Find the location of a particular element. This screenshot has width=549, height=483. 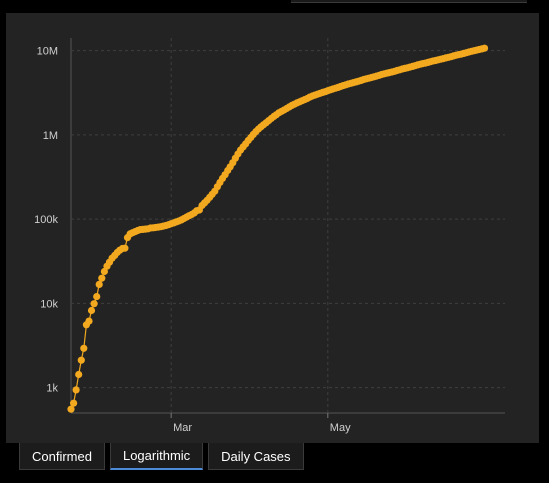

y-tick-label: 10M is located at coordinates (47, 52).